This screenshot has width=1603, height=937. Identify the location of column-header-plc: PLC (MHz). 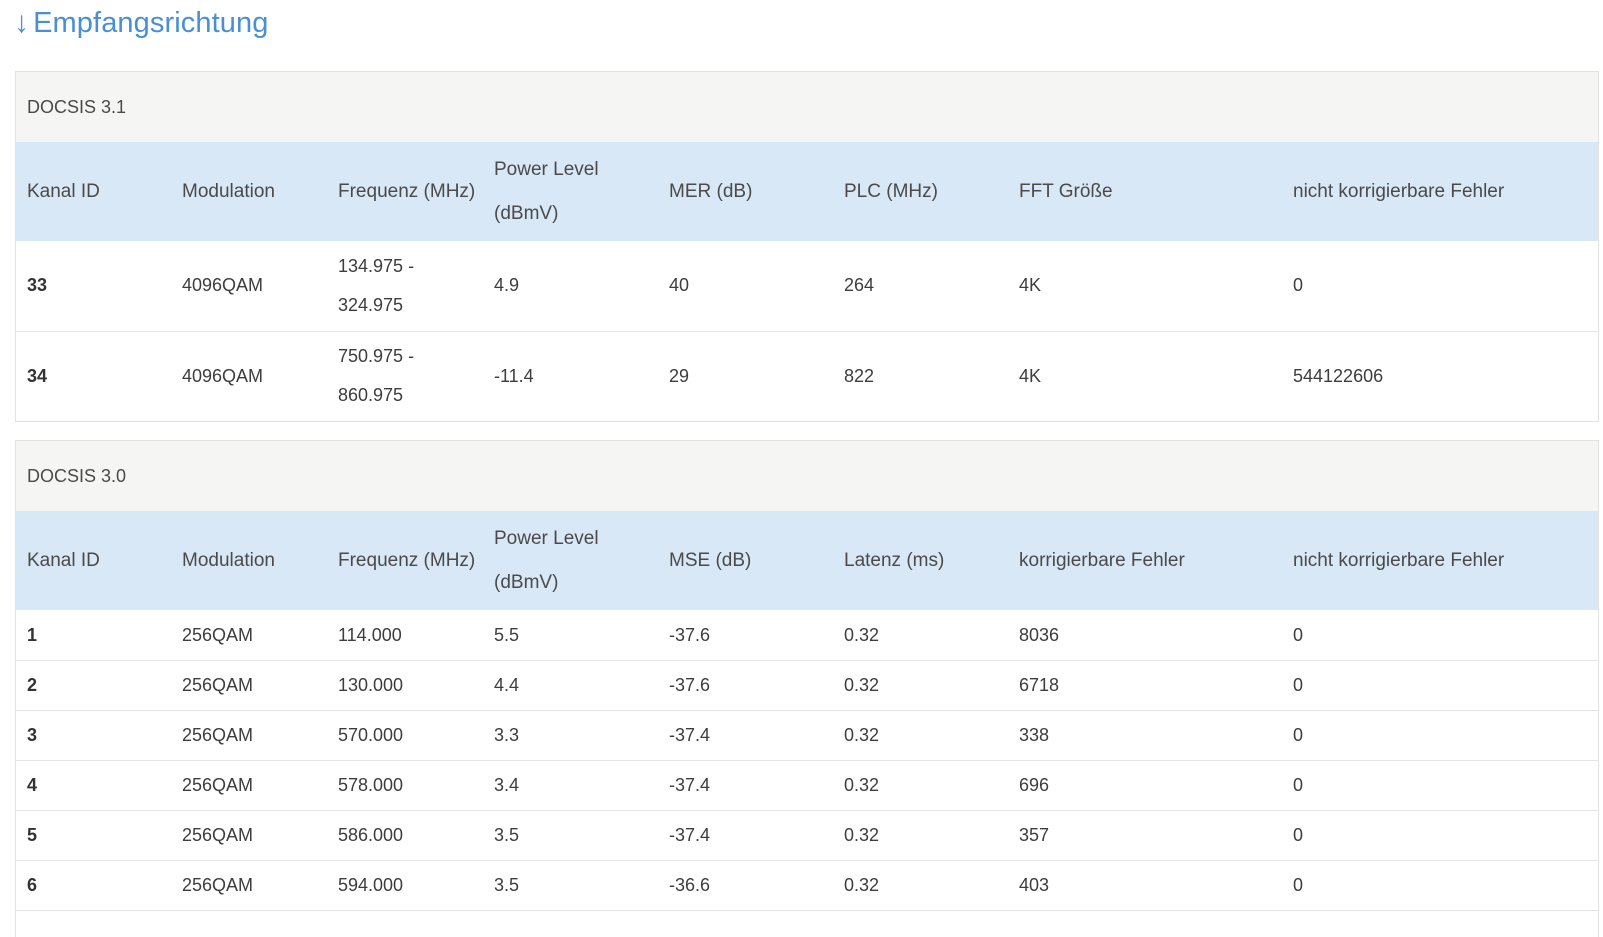
(891, 191).